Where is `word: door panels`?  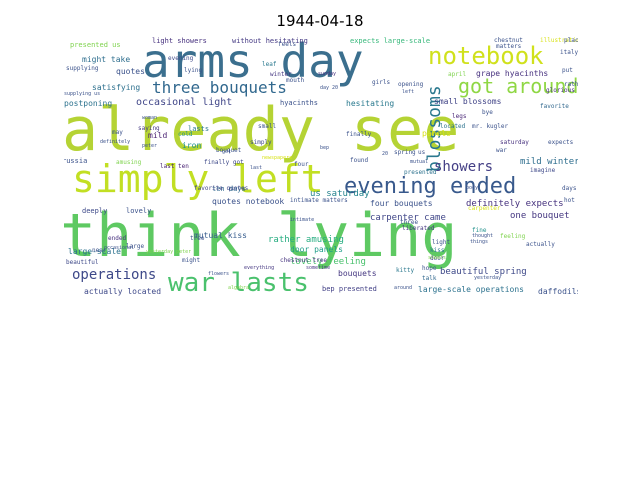
word: door panels is located at coordinates (316, 249).